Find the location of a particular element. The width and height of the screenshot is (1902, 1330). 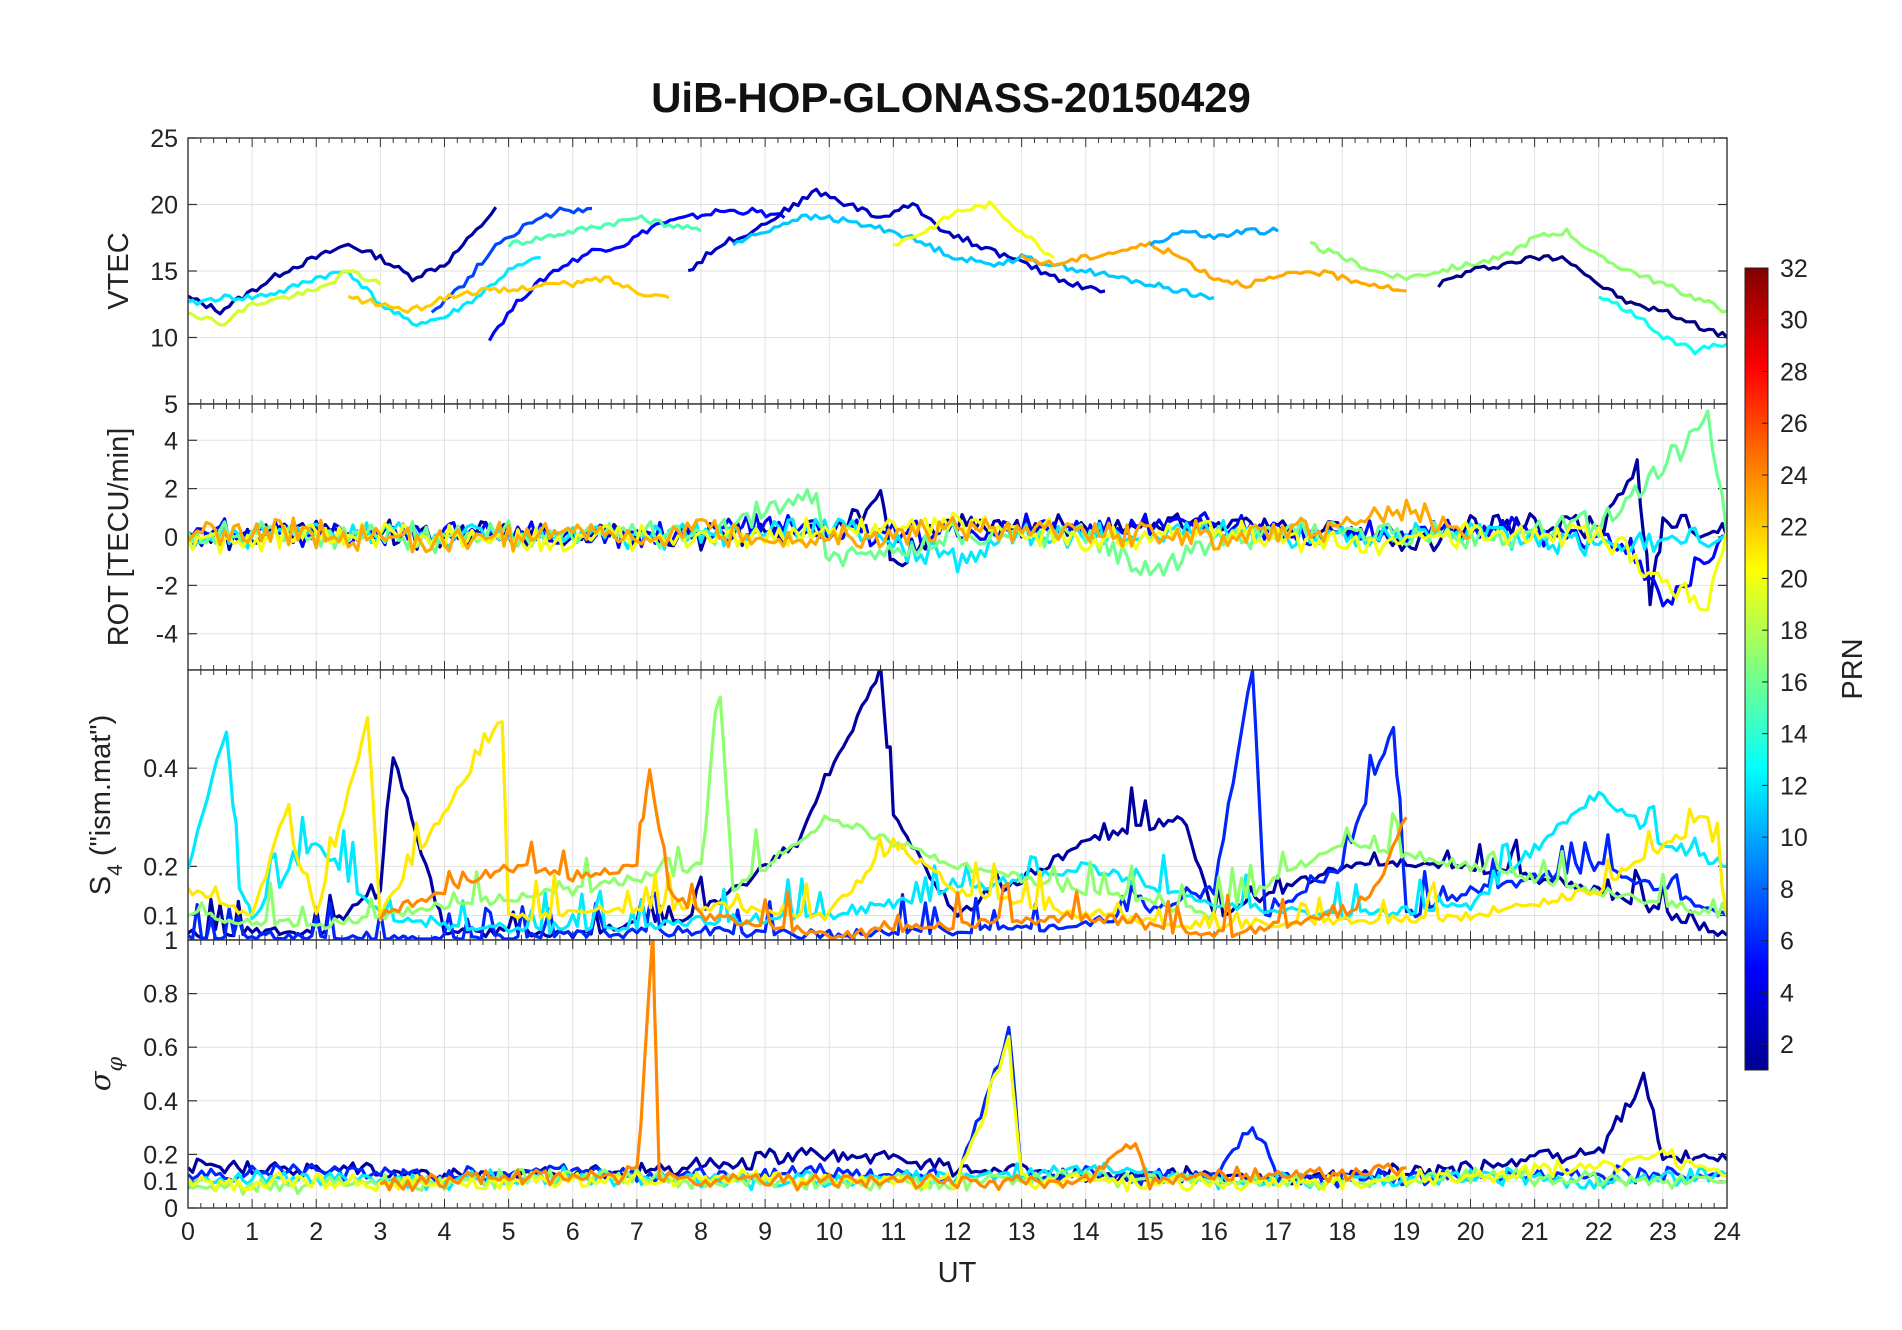

x-axis-label: UT is located at coordinates (957, 1273).